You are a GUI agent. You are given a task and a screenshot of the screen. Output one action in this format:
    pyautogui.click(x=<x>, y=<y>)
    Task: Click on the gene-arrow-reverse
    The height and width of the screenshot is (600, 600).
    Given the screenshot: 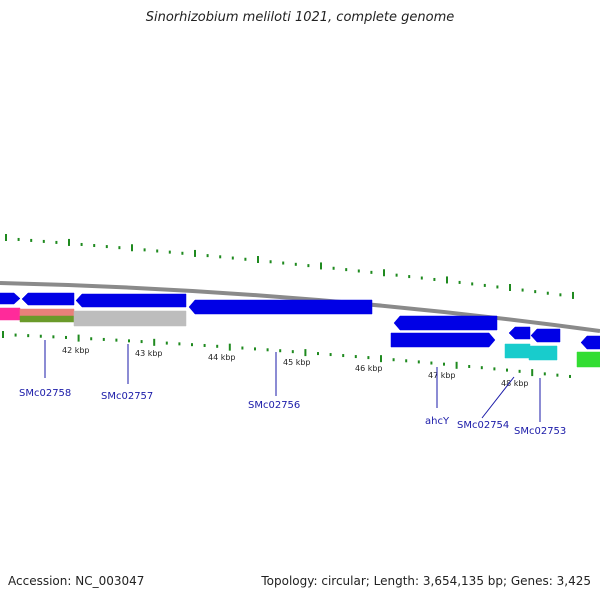 What is the action you would take?
    pyautogui.click(x=443, y=340)
    